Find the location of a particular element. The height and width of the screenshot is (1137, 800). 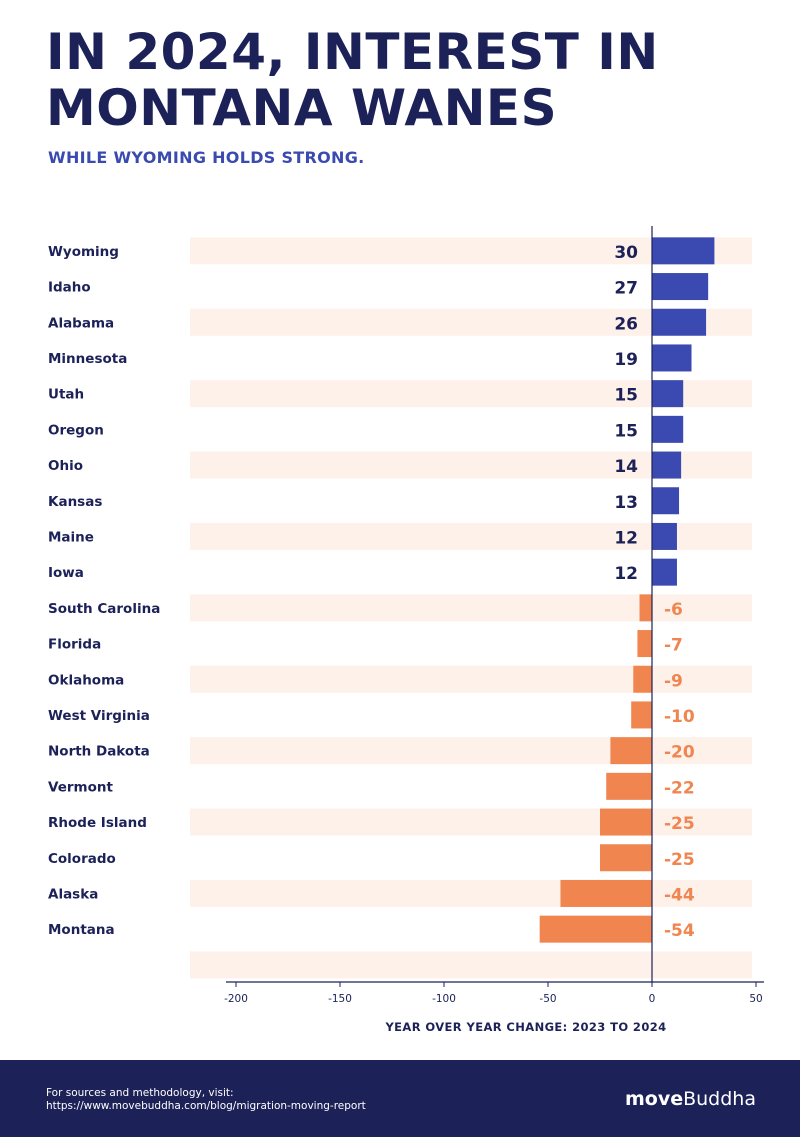

data-label: -54 is located at coordinates (679, 931).